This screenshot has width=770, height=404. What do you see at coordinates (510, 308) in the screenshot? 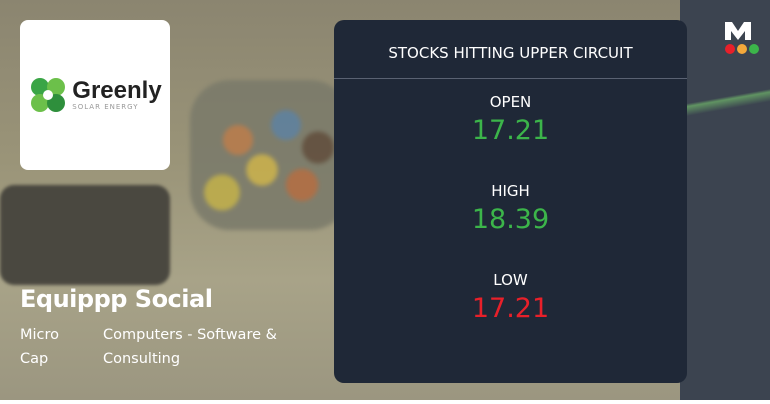
I see `low-value: 17.21` at bounding box center [510, 308].